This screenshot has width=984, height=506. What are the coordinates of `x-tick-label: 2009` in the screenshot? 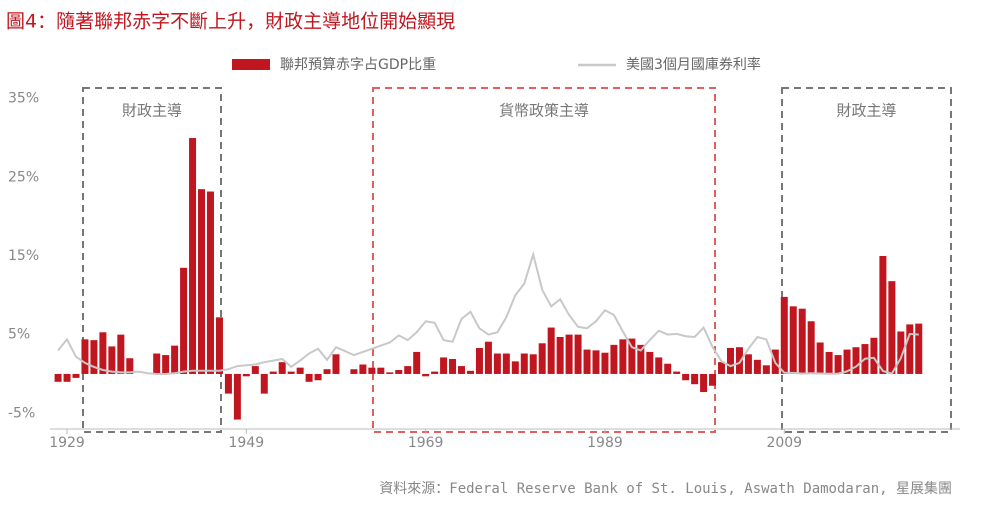 It's located at (784, 443).